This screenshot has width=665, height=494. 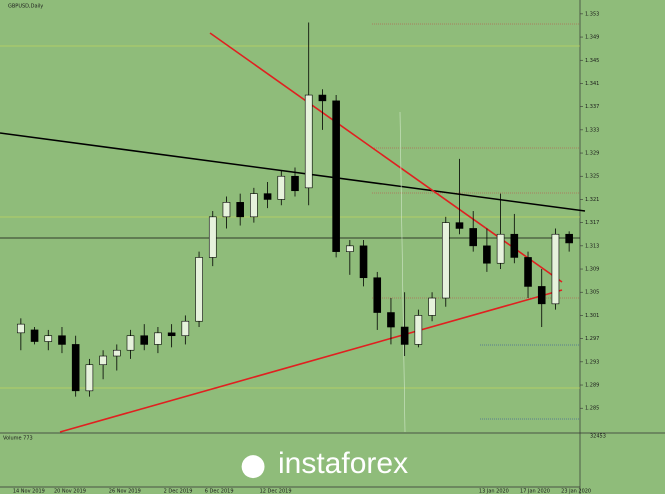 What do you see at coordinates (592, 177) in the screenshot?
I see `y-tick-label: 1.325` at bounding box center [592, 177].